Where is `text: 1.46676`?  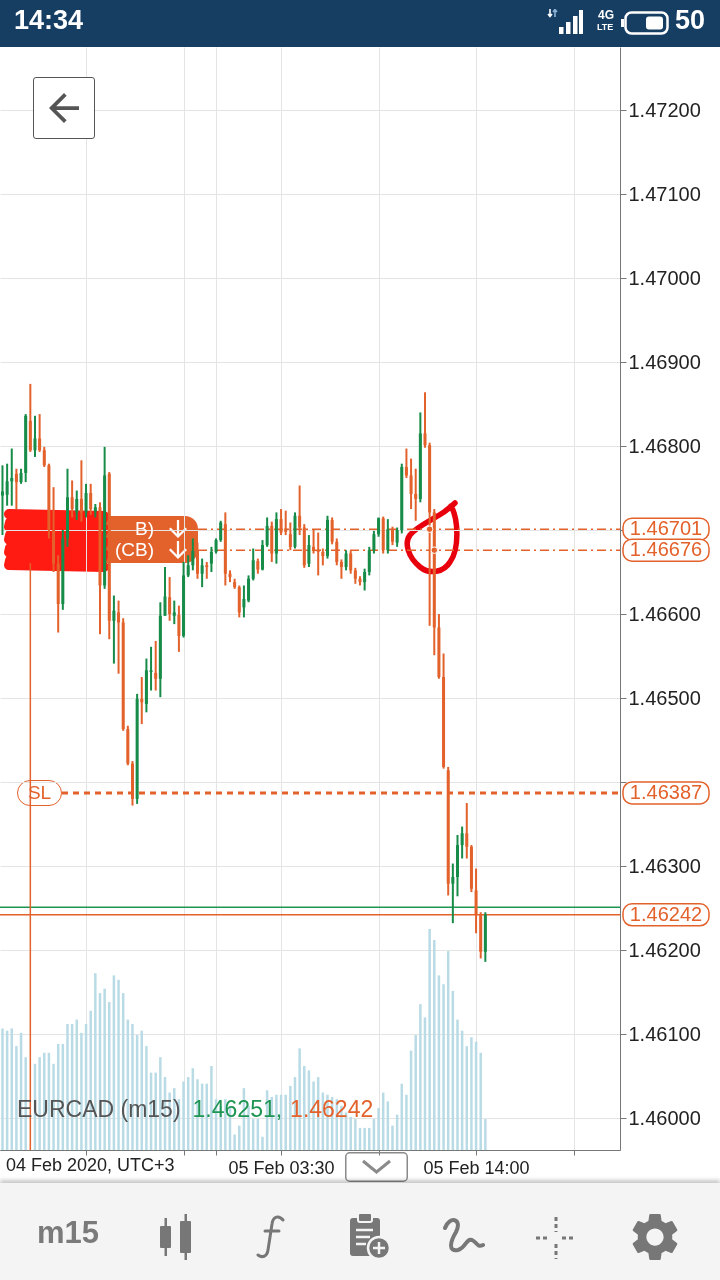
text: 1.46676 is located at coordinates (666, 549).